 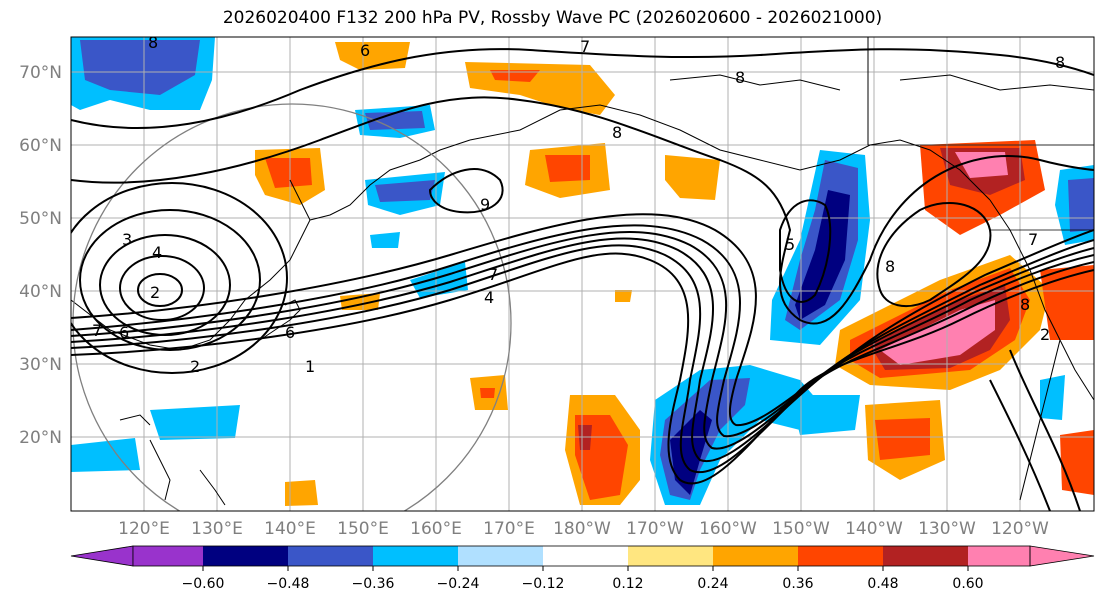 I want to click on latitude-label: 50°N, so click(x=40, y=219).